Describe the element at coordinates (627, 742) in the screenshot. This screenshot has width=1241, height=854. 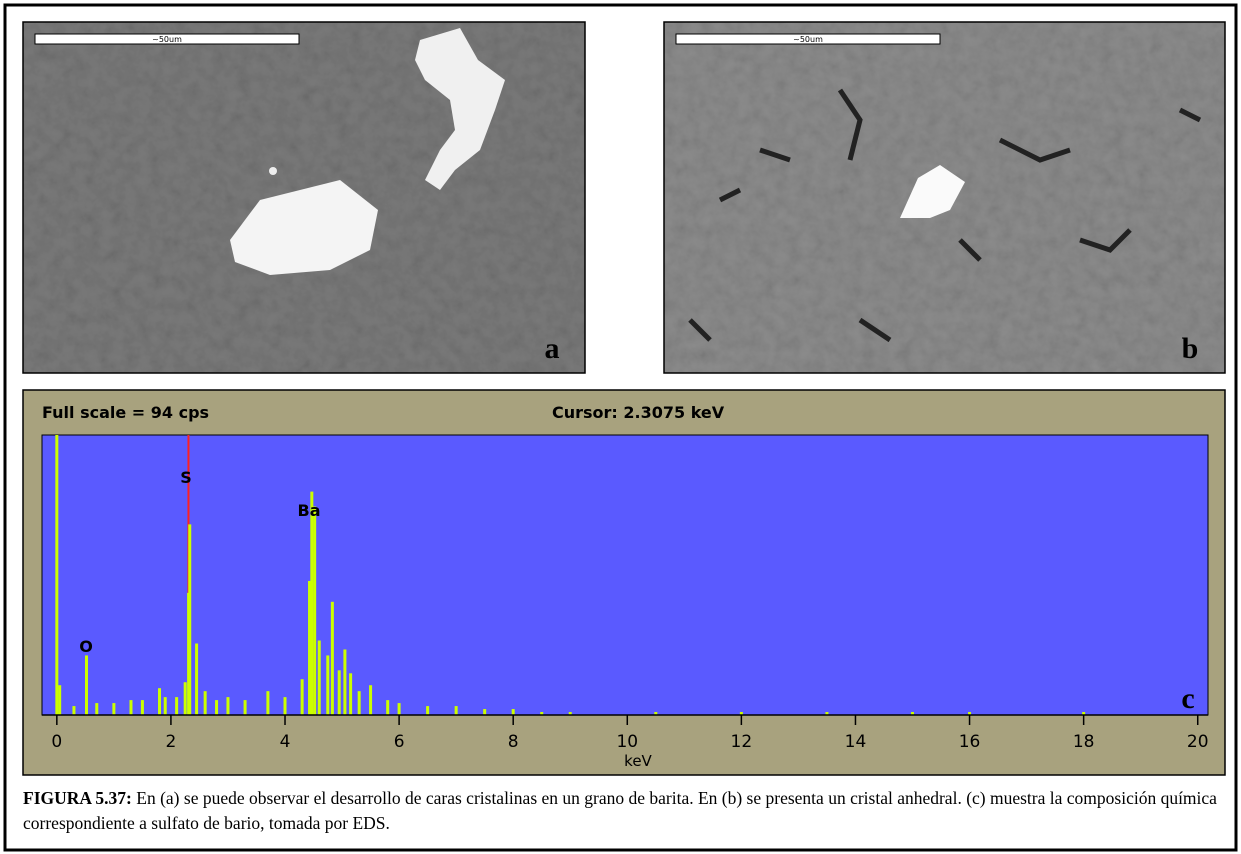
I see `x-tick-label: 10` at that location.